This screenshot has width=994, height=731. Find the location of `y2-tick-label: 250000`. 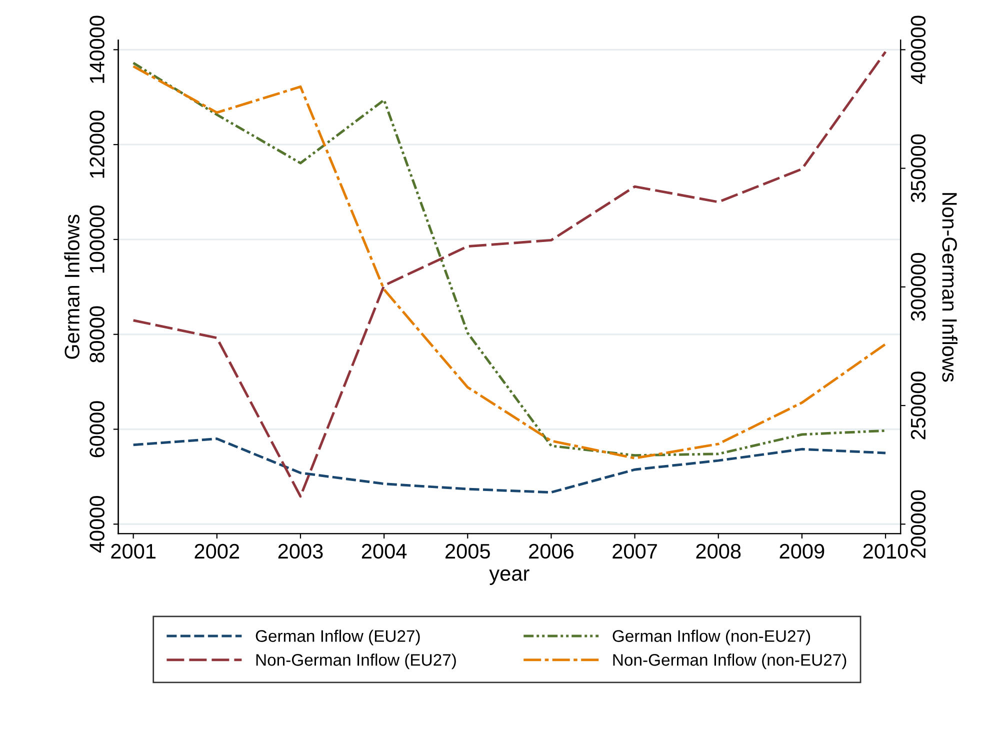

y2-tick-label: 250000 is located at coordinates (918, 406).